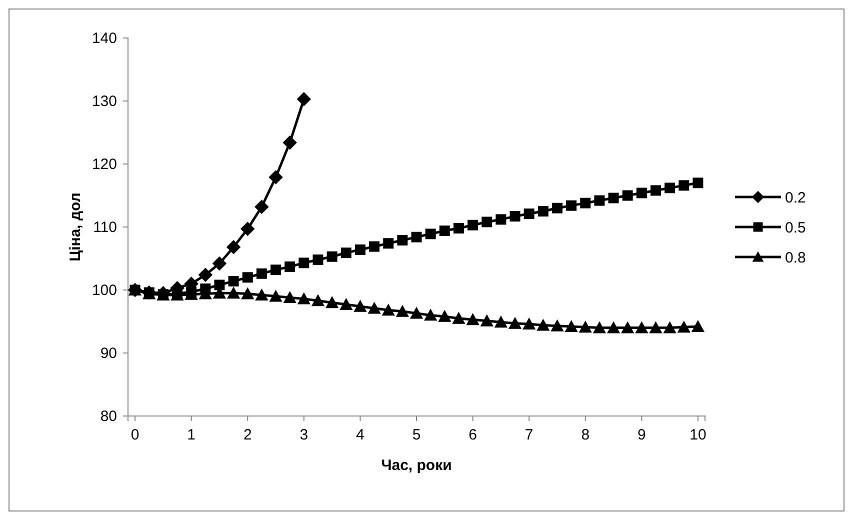  Describe the element at coordinates (104, 101) in the screenshot. I see `y-tick-label: 130` at that location.